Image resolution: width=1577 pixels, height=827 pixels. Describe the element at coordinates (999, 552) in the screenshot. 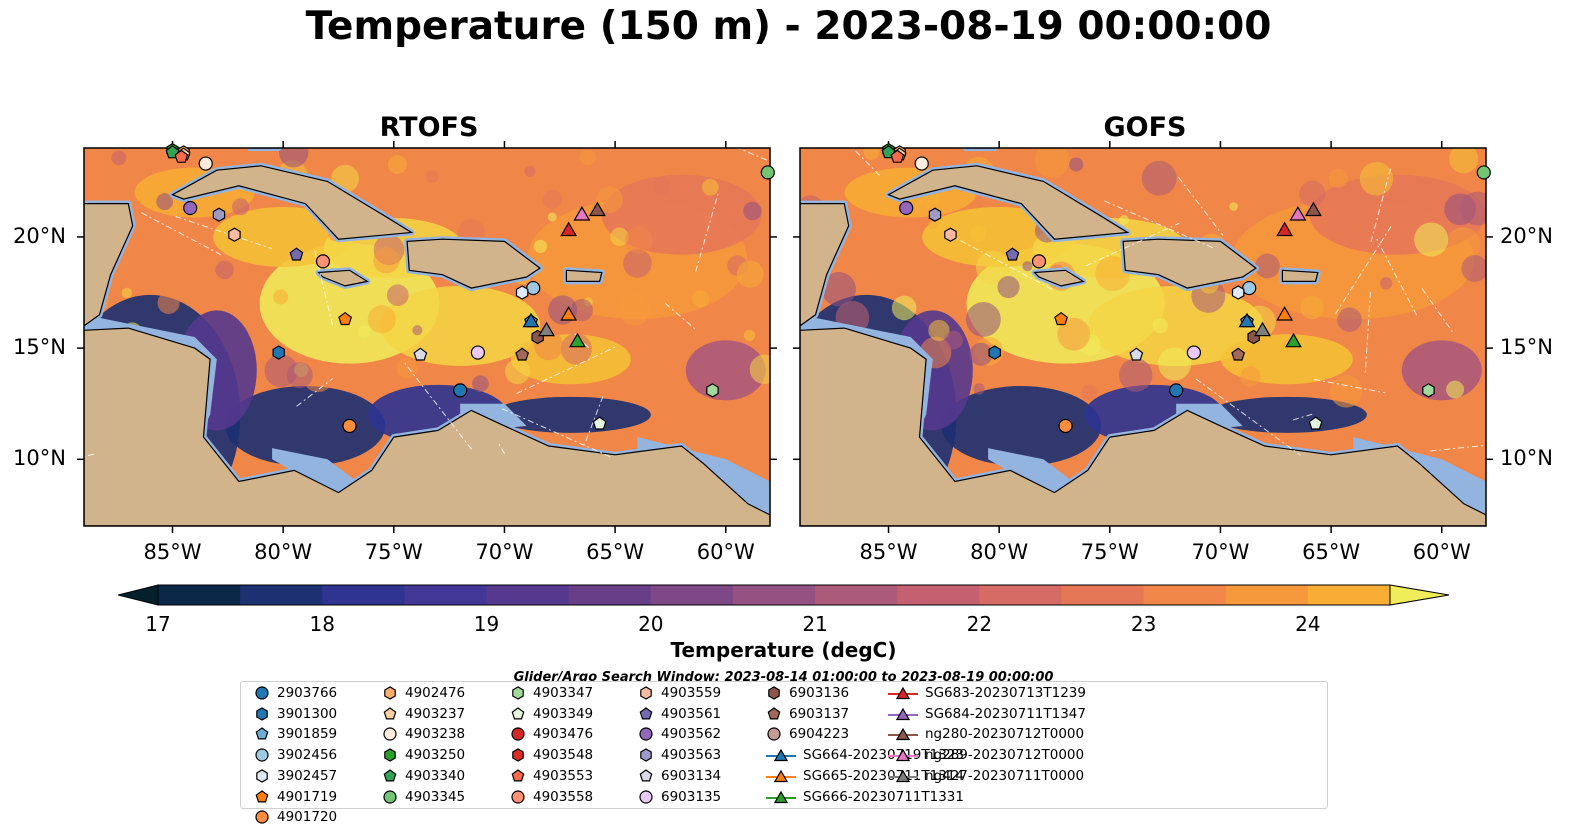

I see `x-tick-label: 80°W` at that location.